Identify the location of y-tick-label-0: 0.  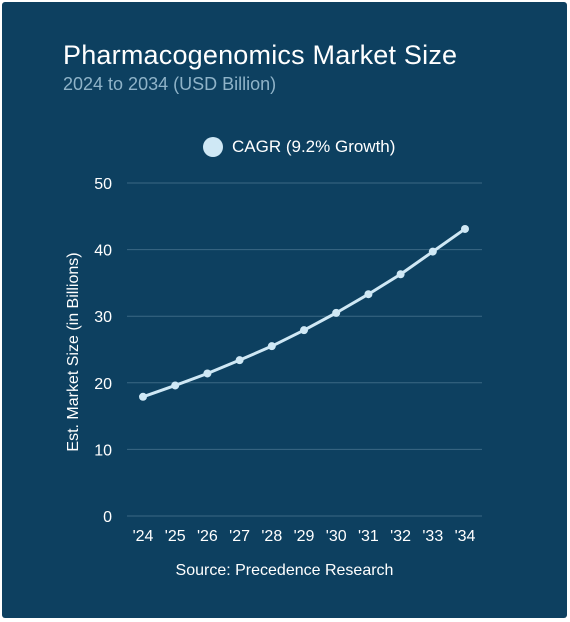
(107, 517).